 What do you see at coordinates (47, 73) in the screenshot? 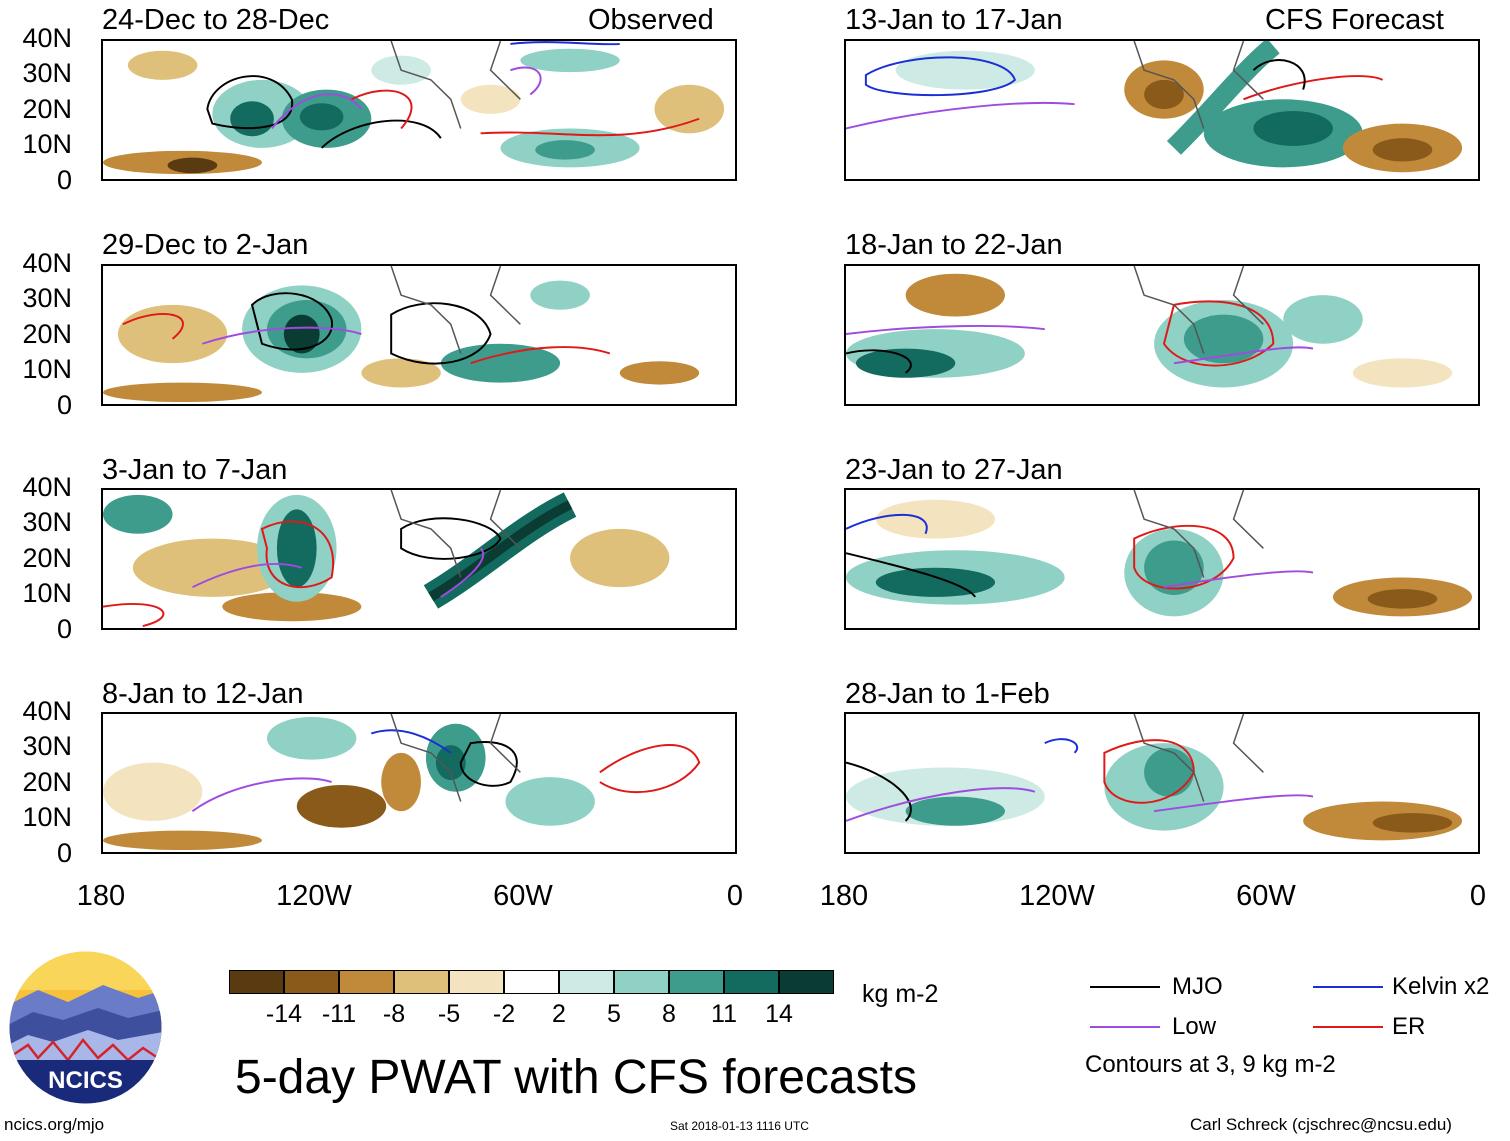
I see `lat-label-30n-obs-1: 30N` at bounding box center [47, 73].